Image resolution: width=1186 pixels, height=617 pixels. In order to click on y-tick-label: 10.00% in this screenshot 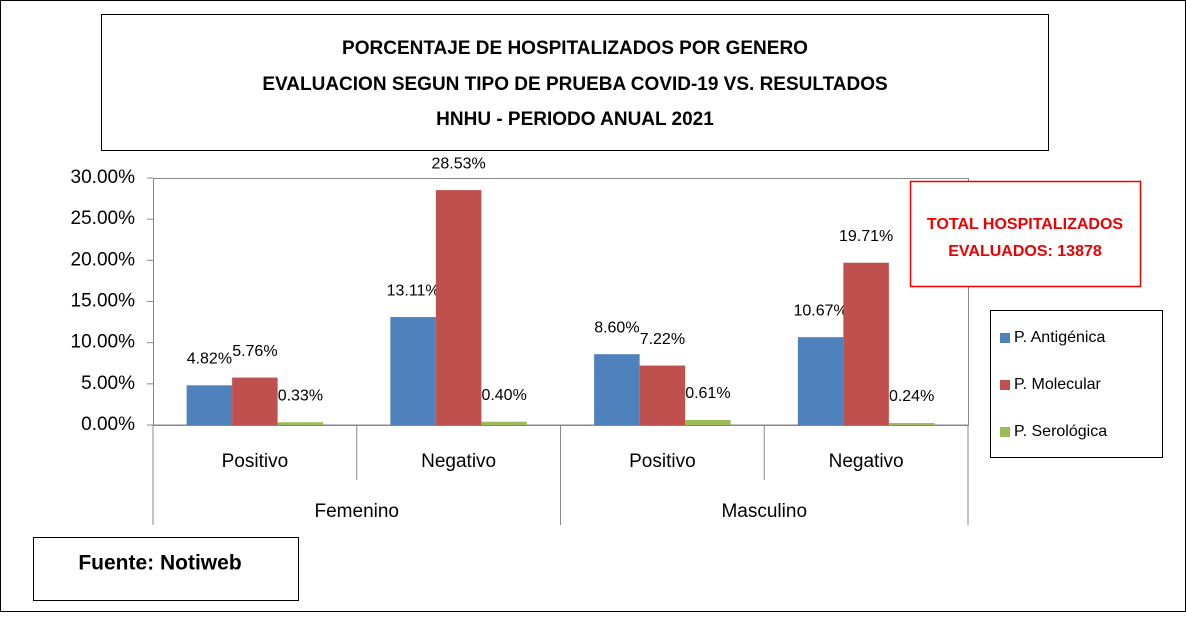, I will do `click(103, 342)`.